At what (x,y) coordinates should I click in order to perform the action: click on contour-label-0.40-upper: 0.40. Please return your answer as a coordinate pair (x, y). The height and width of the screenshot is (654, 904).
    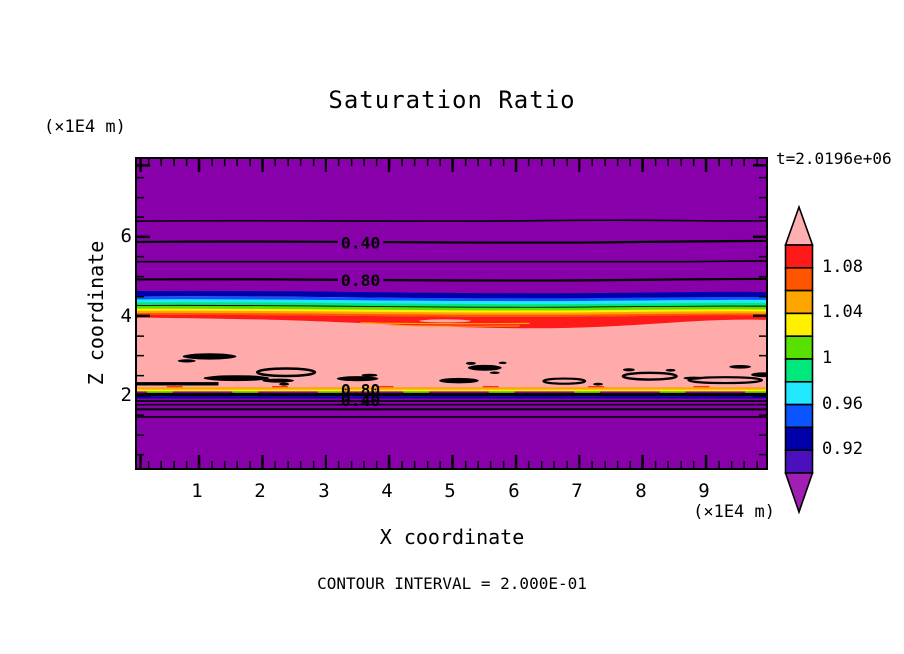
    Looking at the image, I should click on (360, 242).